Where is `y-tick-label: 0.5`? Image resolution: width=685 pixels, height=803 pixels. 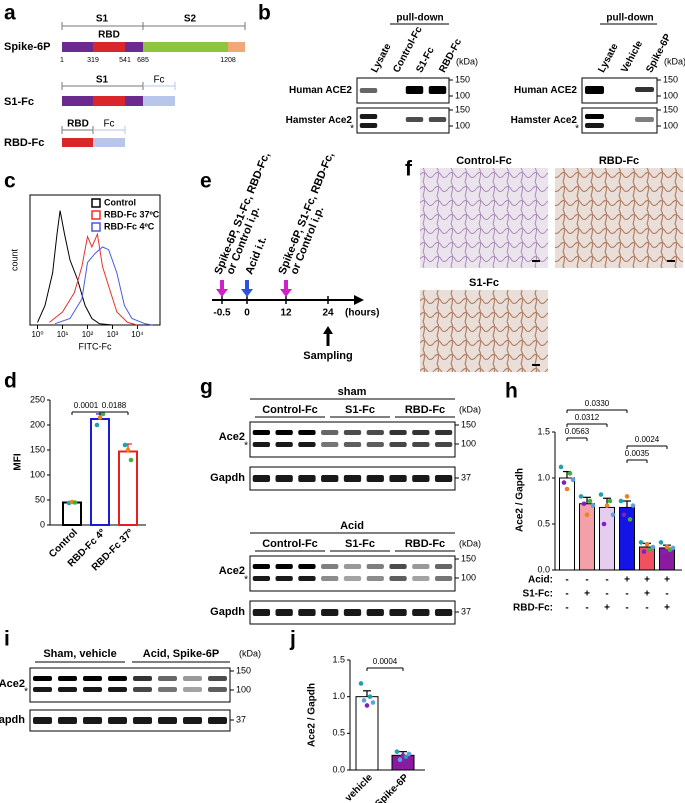 y-tick-label: 0.5 is located at coordinates (543, 523).